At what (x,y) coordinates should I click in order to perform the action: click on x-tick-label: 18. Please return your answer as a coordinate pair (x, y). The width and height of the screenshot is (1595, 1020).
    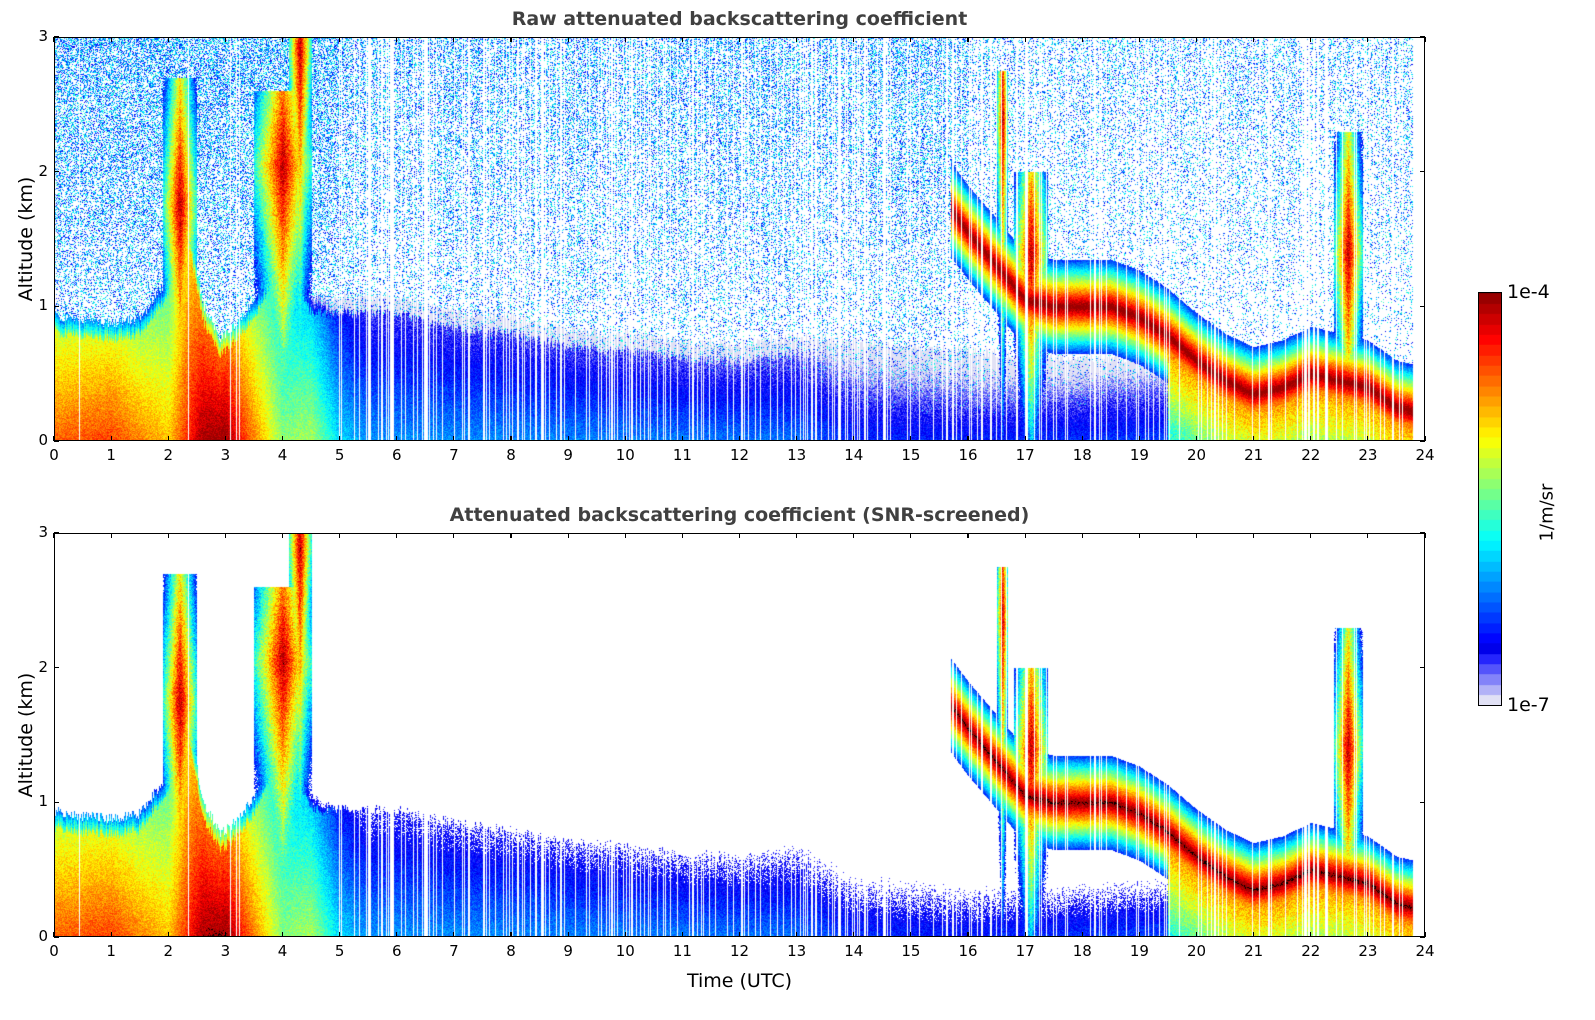
    Looking at the image, I should click on (1082, 951).